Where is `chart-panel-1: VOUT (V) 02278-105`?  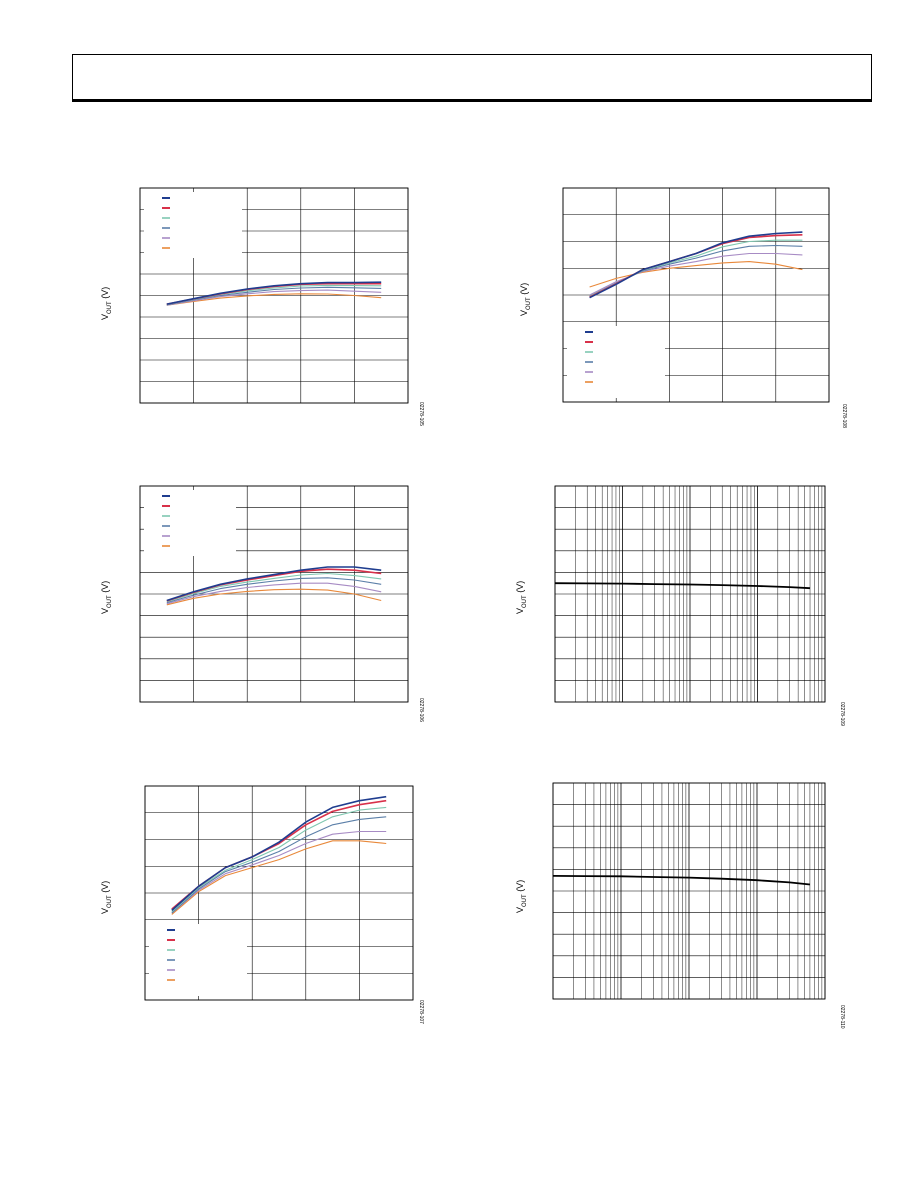
chart-panel-1: VOUT (V) 02278-105 is located at coordinates (270, 310).